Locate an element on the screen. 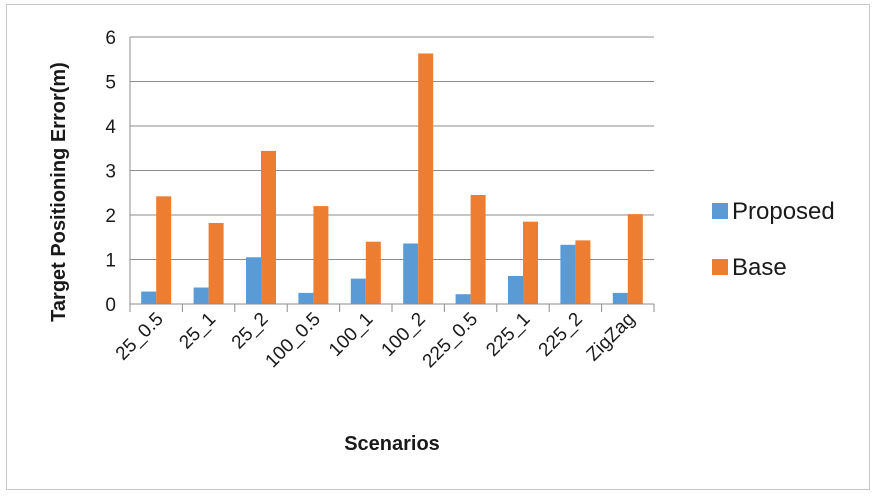 This screenshot has width=878, height=498. y-tick-label: 1 is located at coordinates (110, 261).